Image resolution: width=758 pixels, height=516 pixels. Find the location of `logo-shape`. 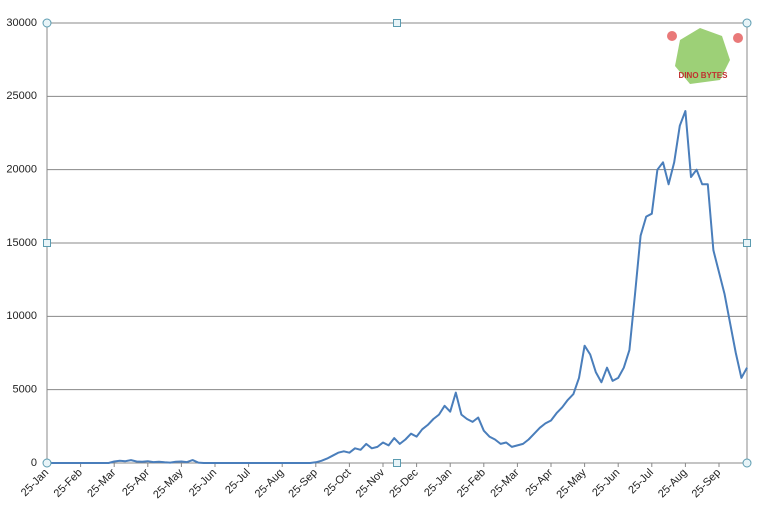

logo-shape is located at coordinates (702, 56).